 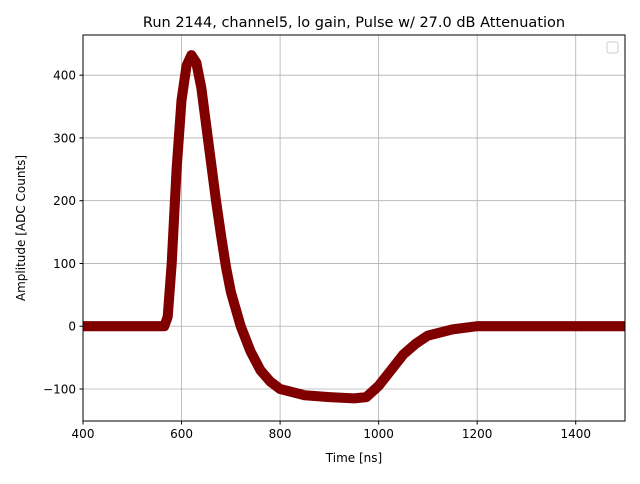 I want to click on x-tick-label: 800, so click(x=280, y=434).